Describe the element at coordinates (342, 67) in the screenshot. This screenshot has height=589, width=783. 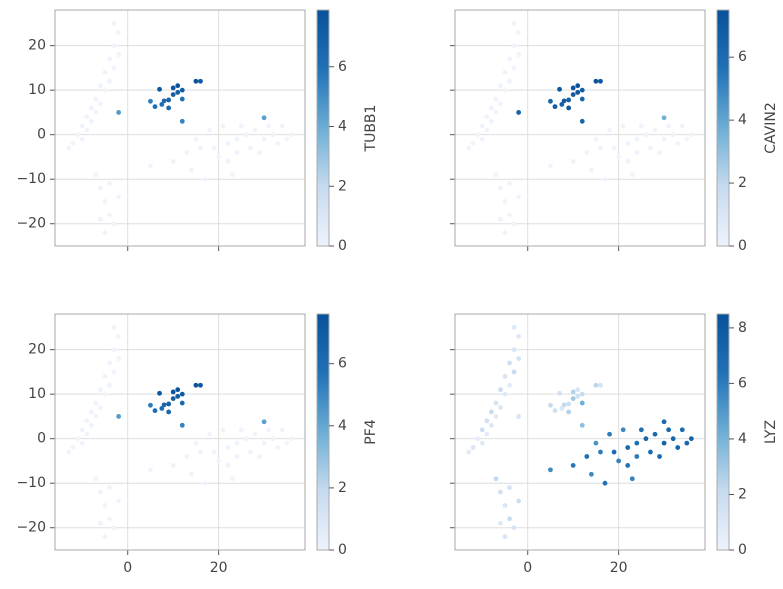
I see `colorbar-tick-label: 6` at that location.